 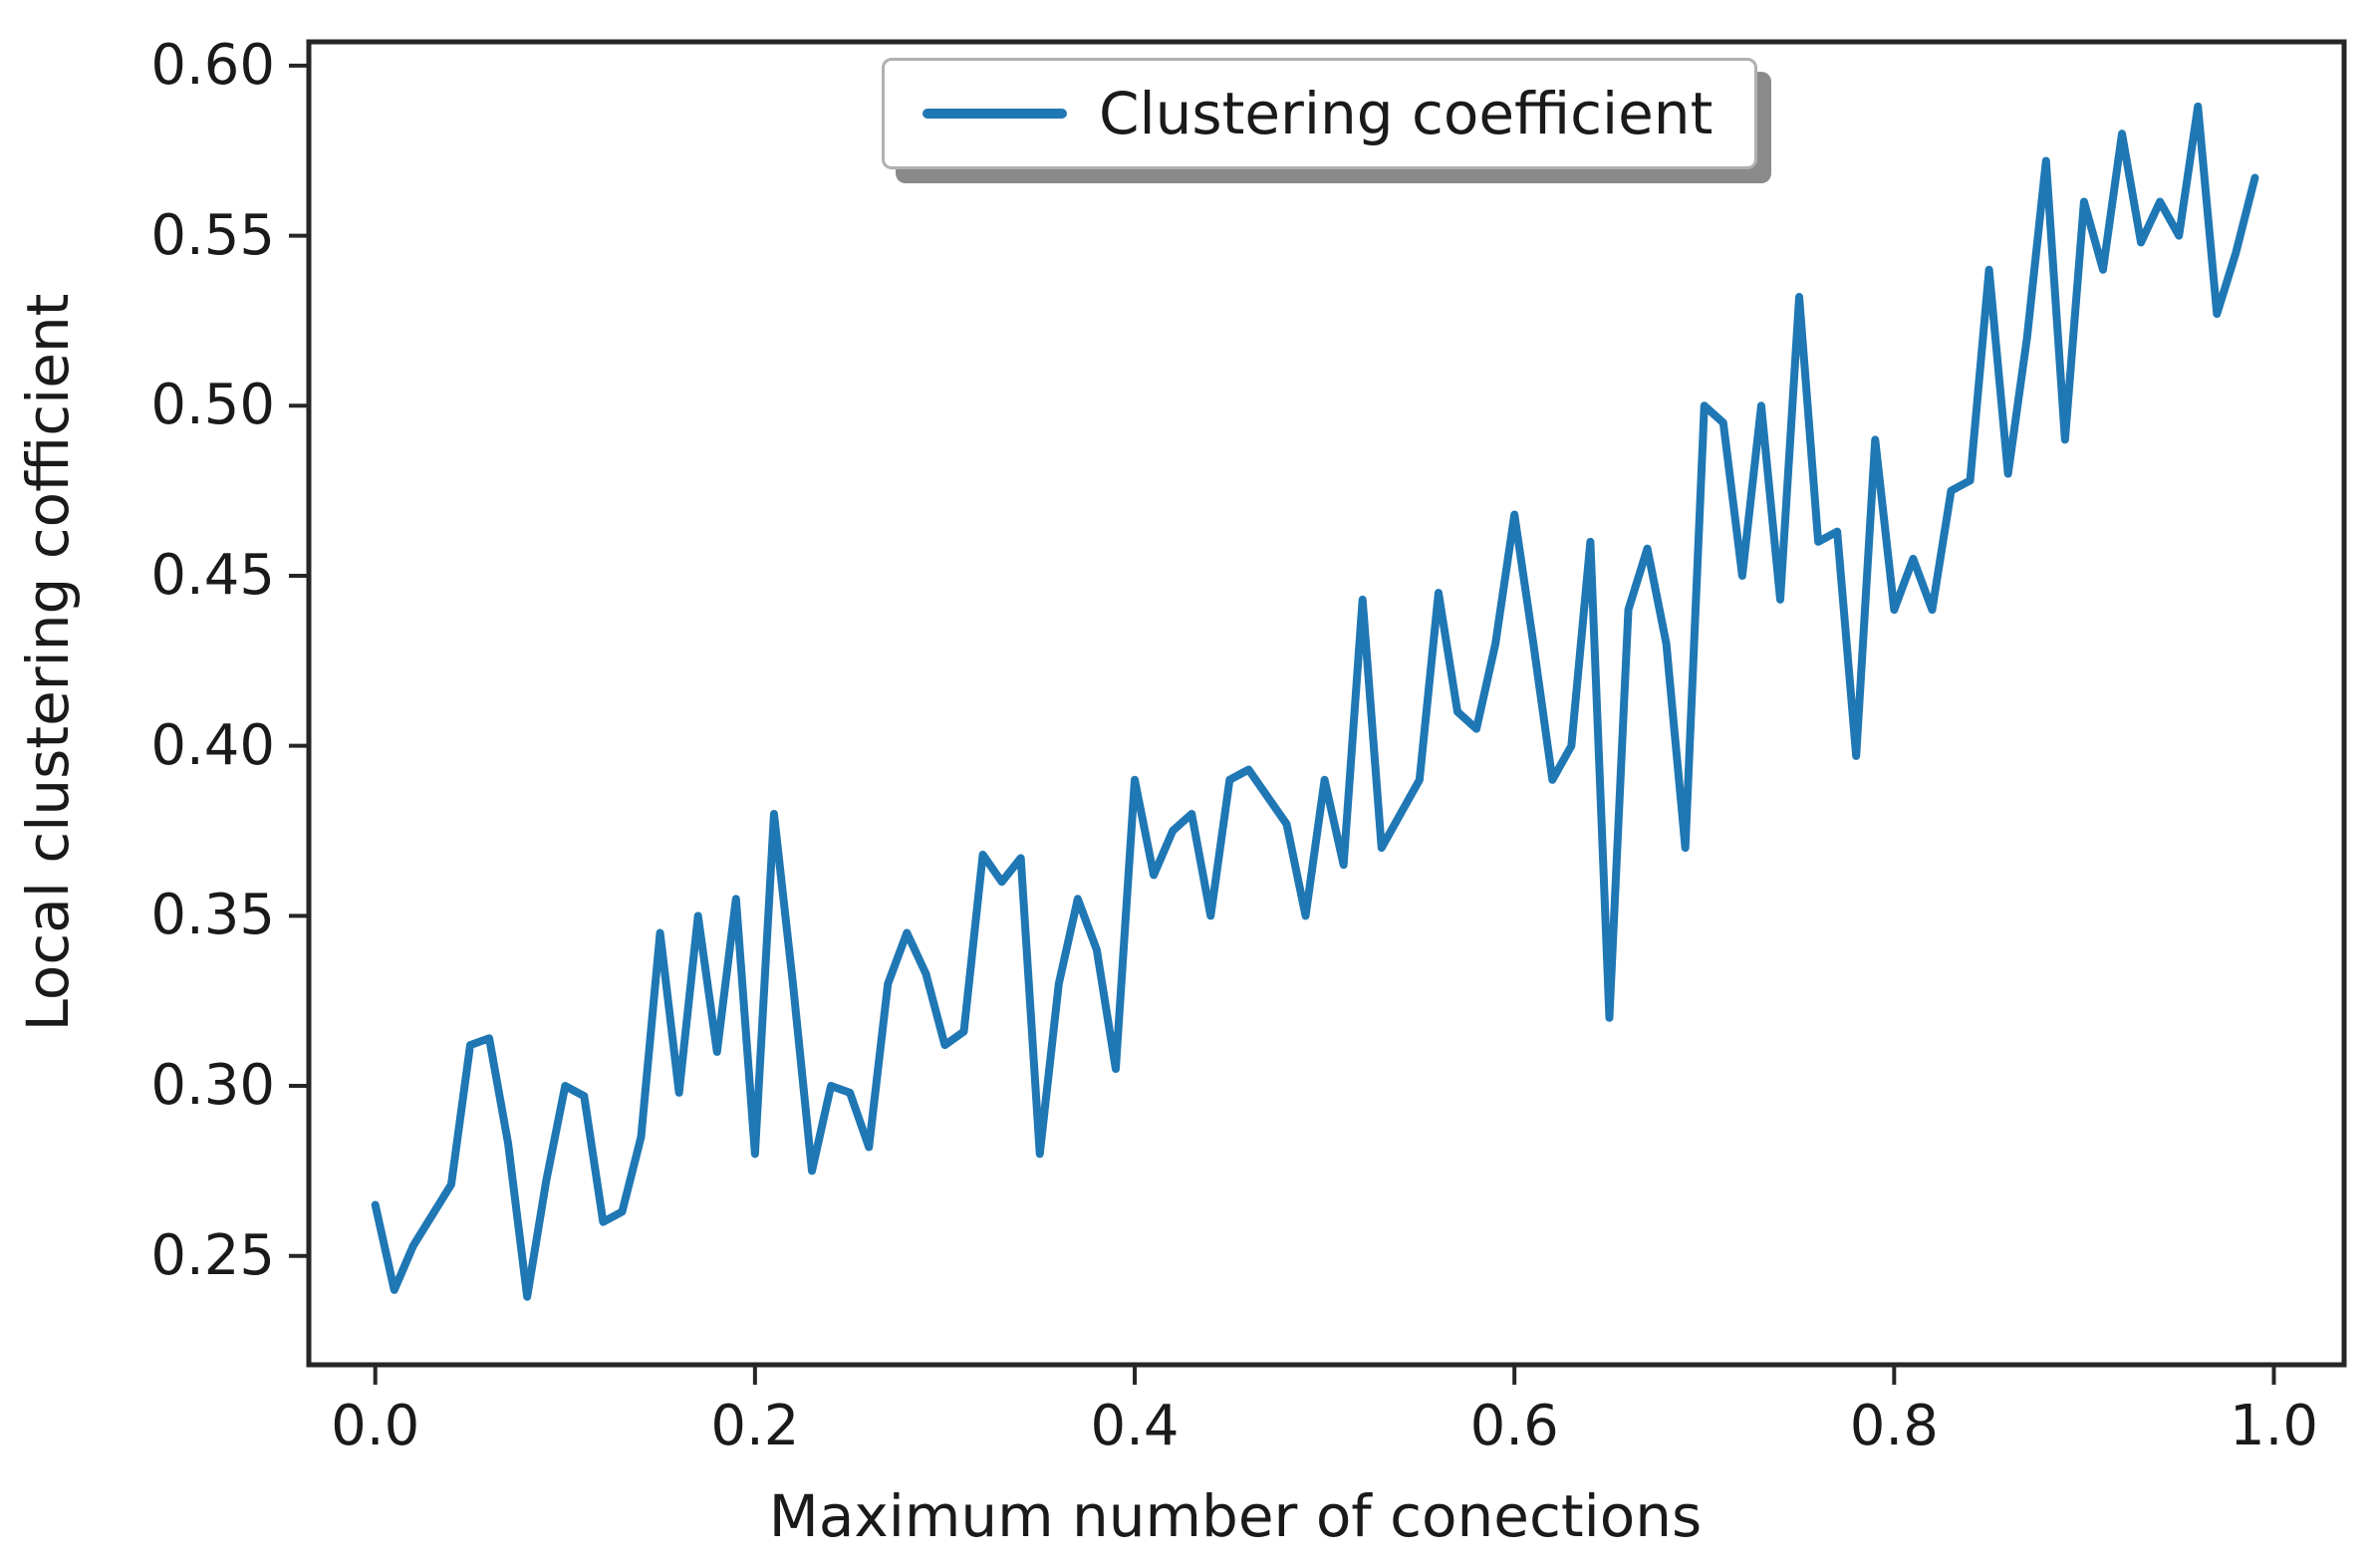 I want to click on y-tick-label: 0.30, so click(x=212, y=1086).